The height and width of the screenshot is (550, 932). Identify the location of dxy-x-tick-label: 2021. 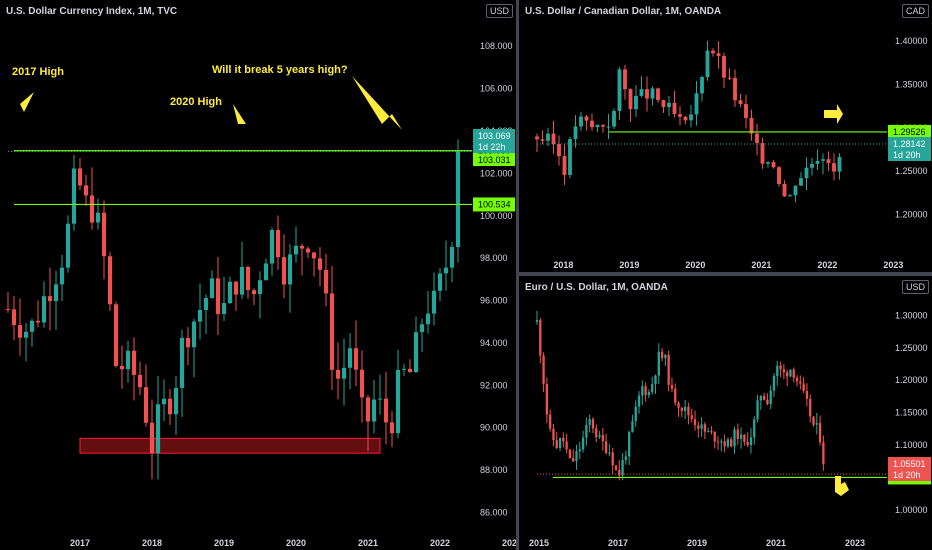
(368, 543).